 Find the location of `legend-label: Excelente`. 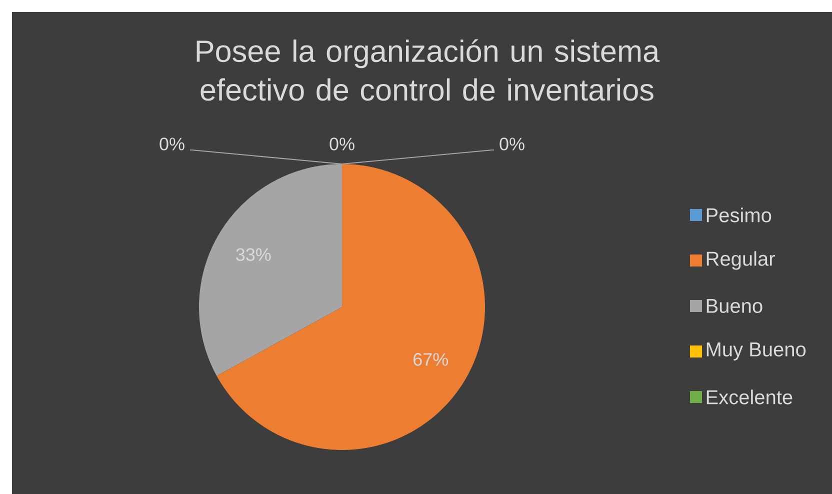

legend-label: Excelente is located at coordinates (749, 397).